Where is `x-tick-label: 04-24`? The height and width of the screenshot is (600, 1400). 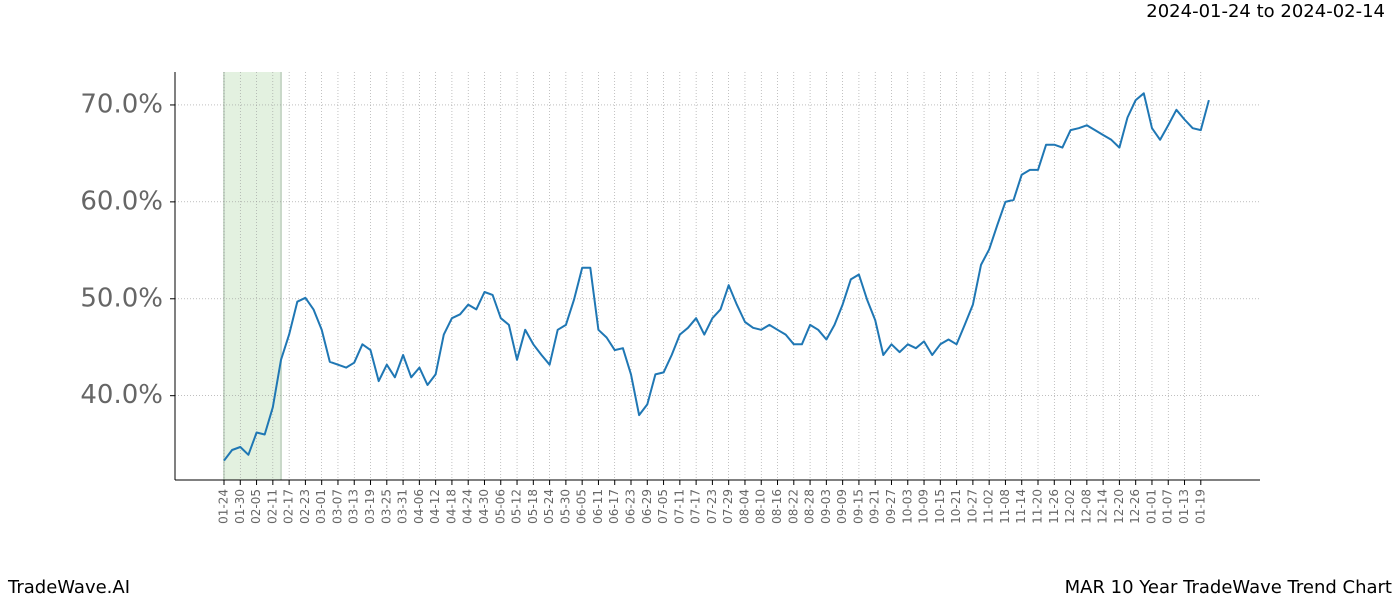 x-tick-label: 04-24 is located at coordinates (468, 506).